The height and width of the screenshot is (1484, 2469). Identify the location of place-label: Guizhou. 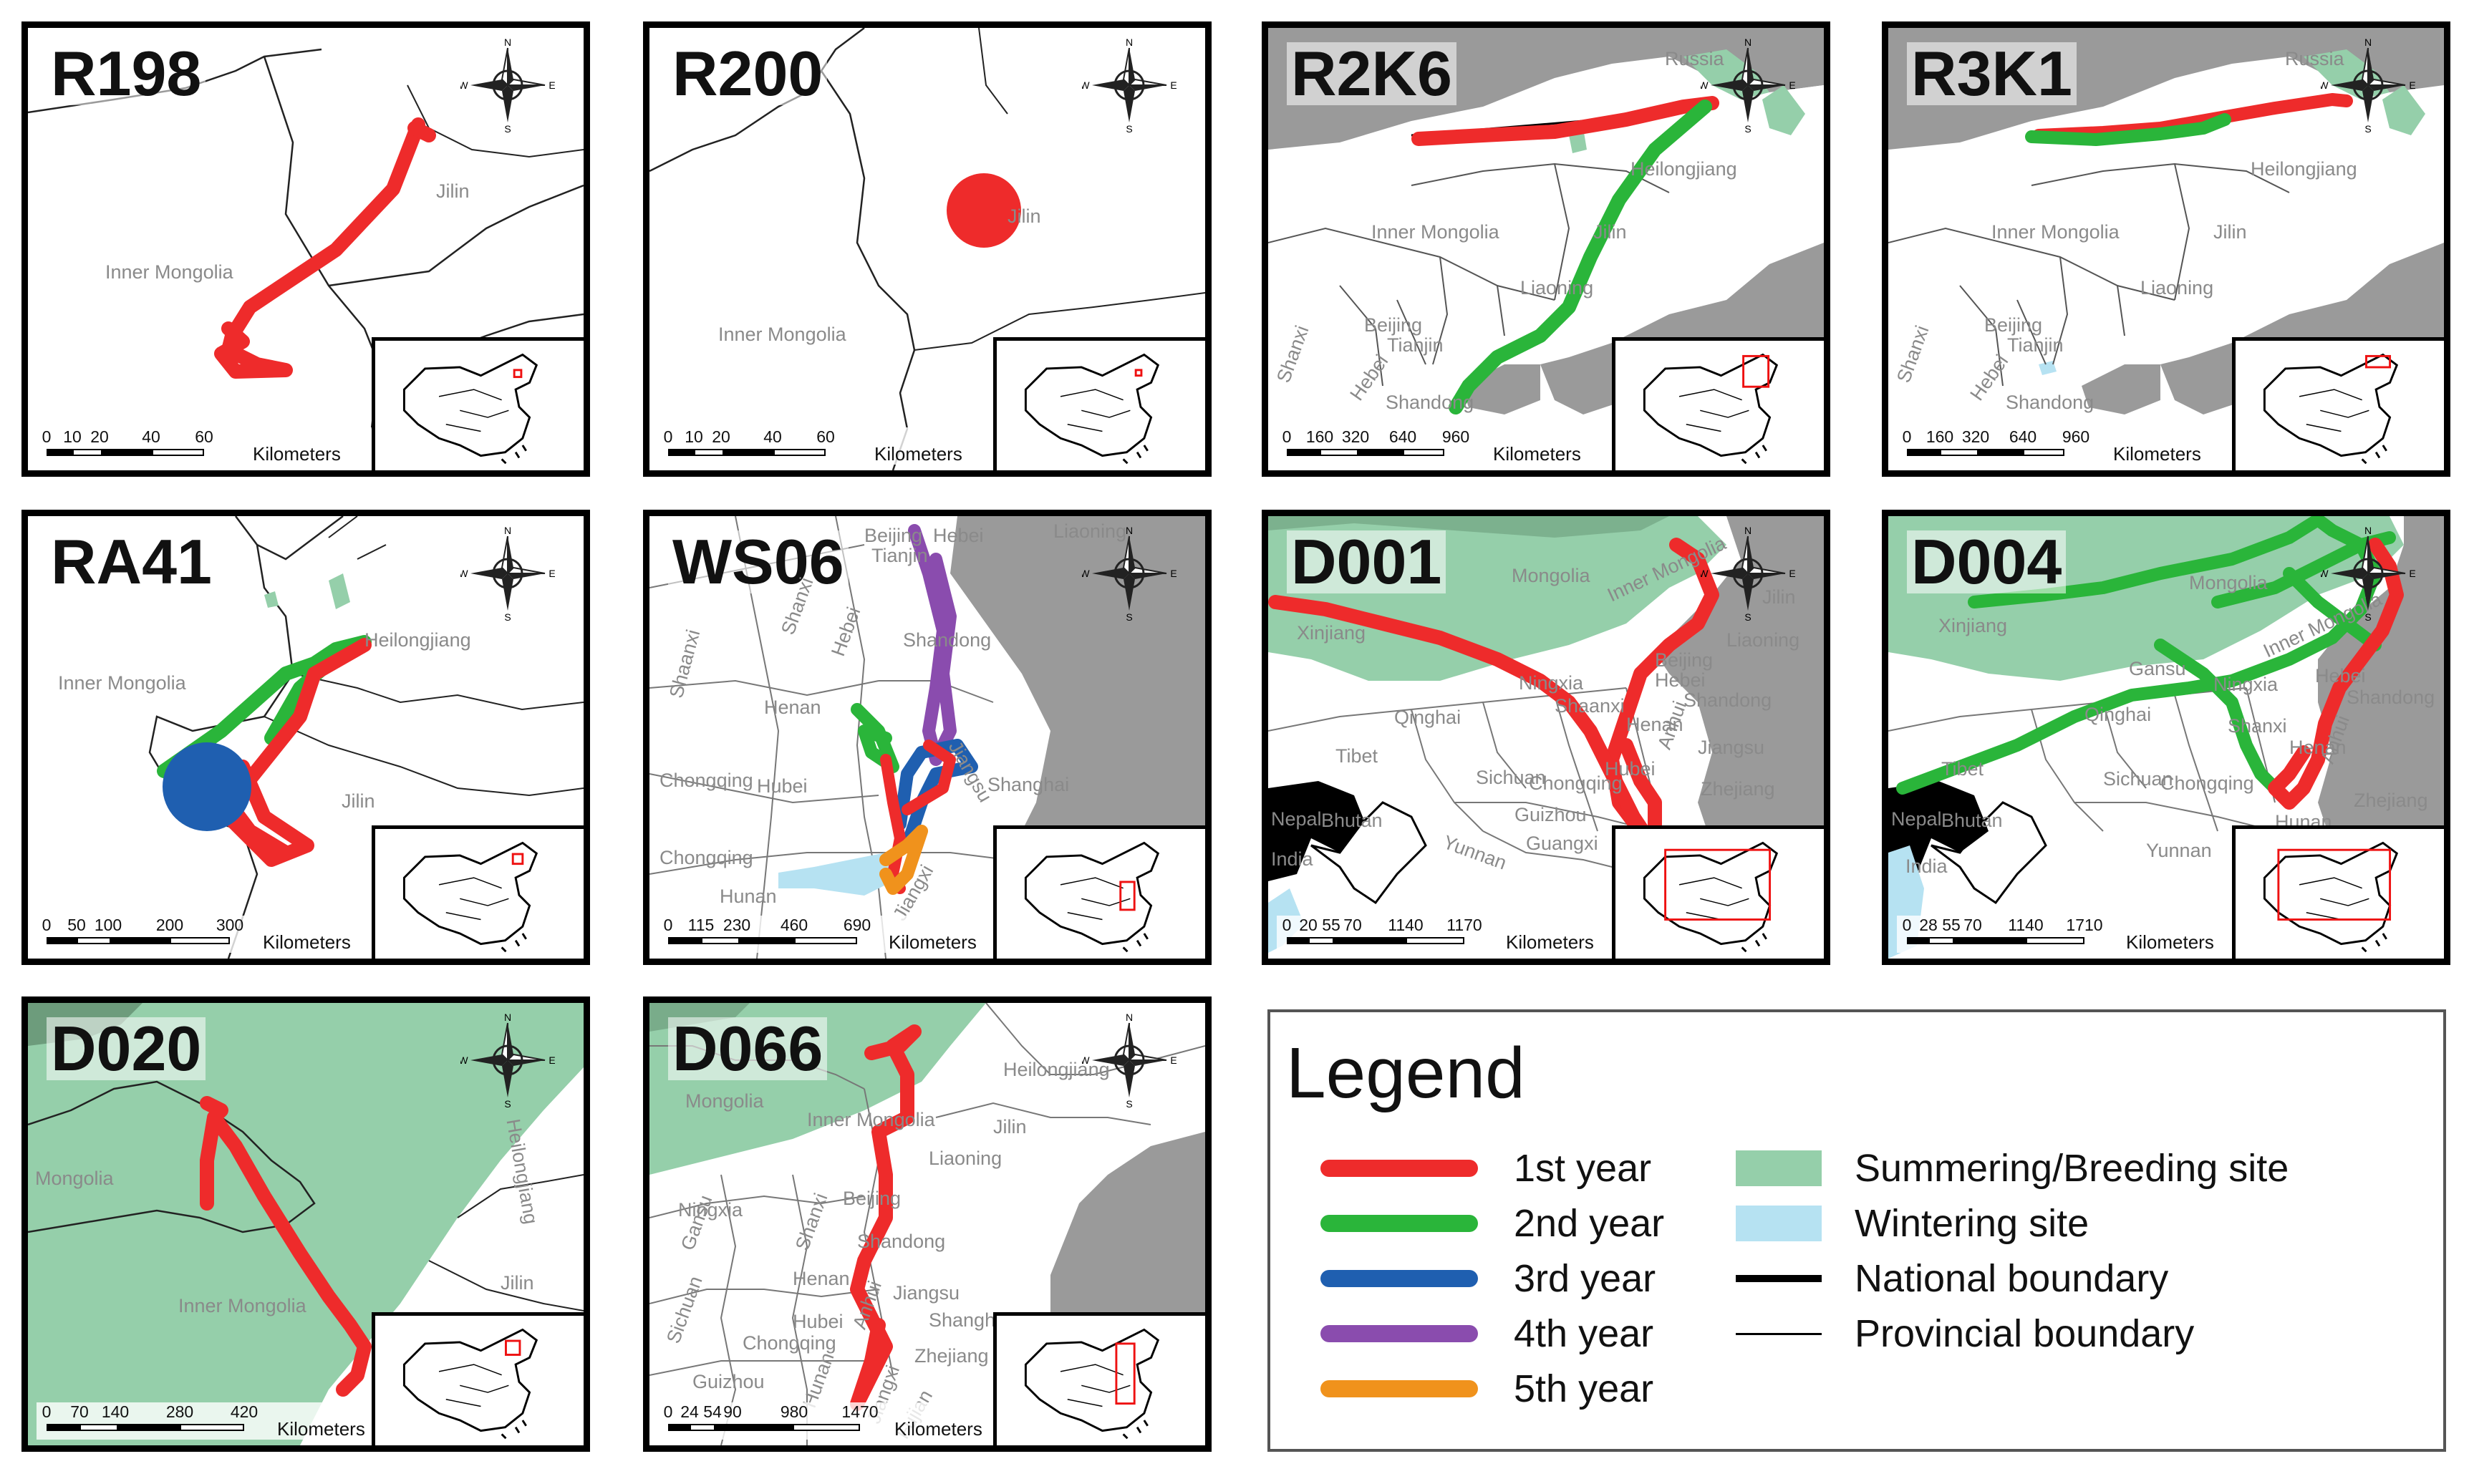
(728, 1381).